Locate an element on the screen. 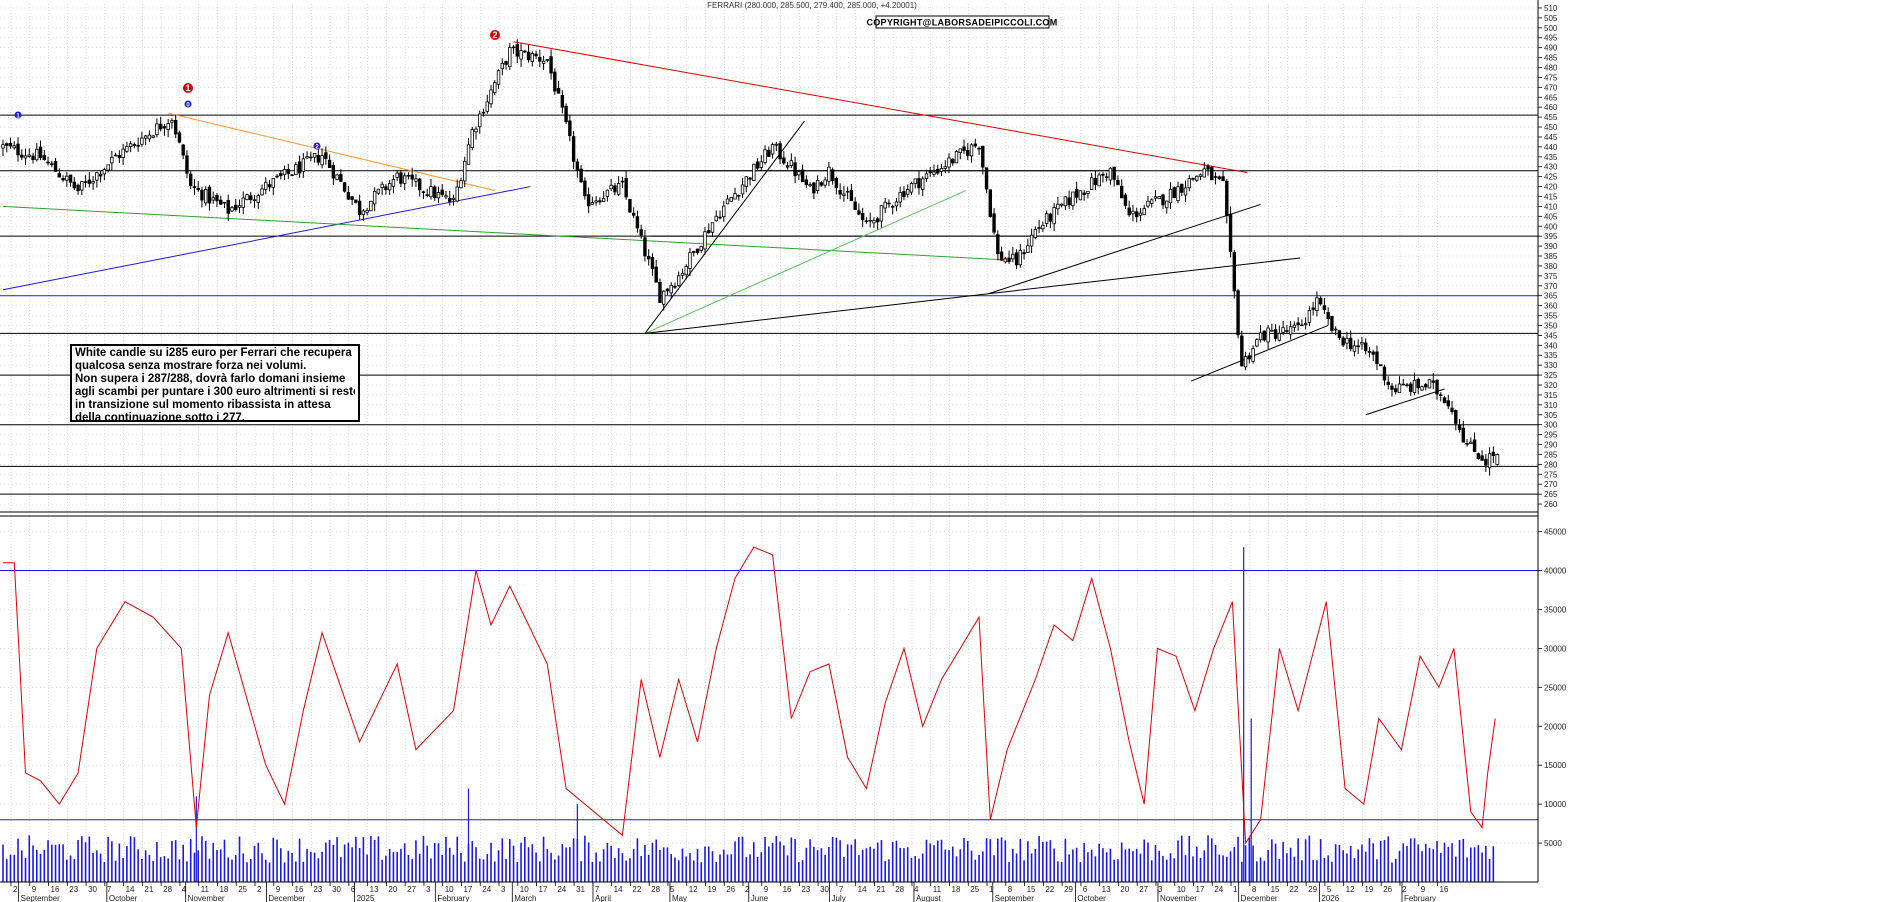 This screenshot has height=902, width=1890. price-tick-label: 310 is located at coordinates (1551, 405).